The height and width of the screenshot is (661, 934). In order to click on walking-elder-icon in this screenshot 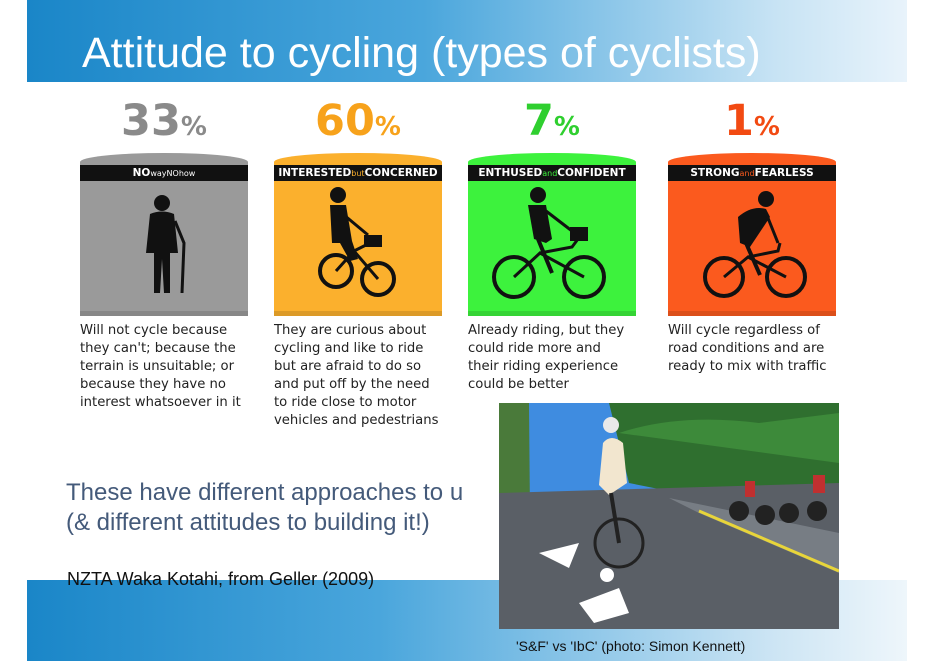, I will do `click(166, 244)`.